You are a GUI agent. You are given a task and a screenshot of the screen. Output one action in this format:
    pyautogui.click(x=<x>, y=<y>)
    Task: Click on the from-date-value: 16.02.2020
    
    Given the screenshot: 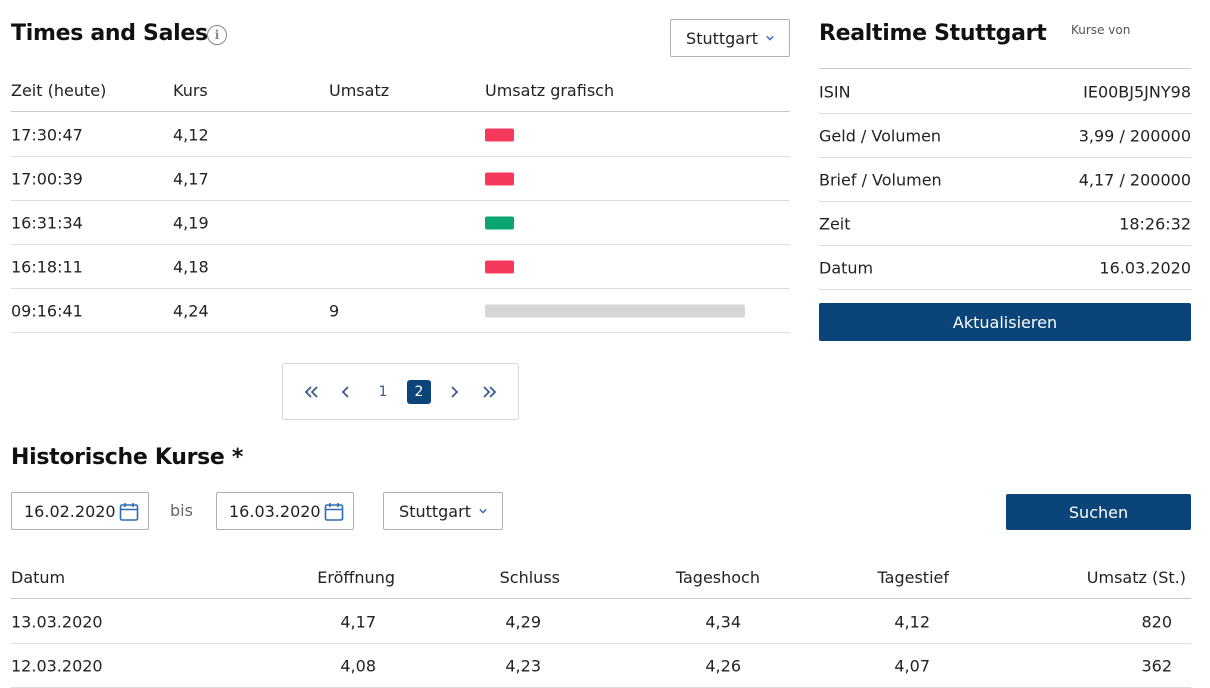 What is the action you would take?
    pyautogui.click(x=70, y=511)
    